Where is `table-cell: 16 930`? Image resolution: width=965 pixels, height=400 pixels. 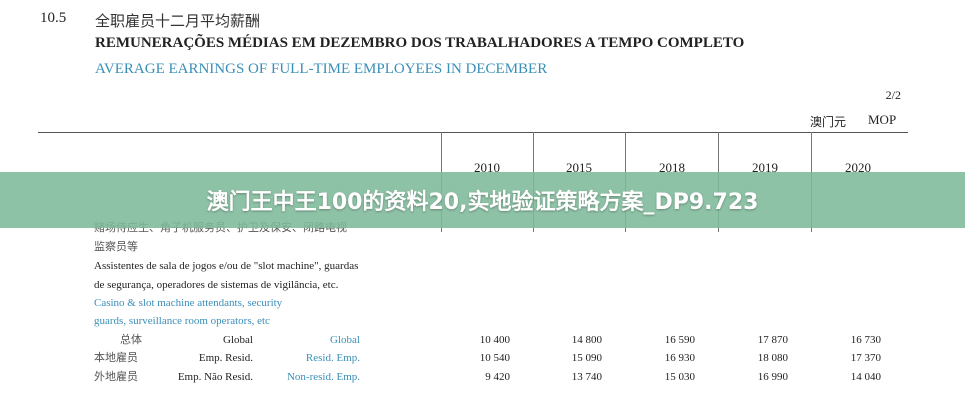
table-cell: 16 930 is located at coordinates (679, 358).